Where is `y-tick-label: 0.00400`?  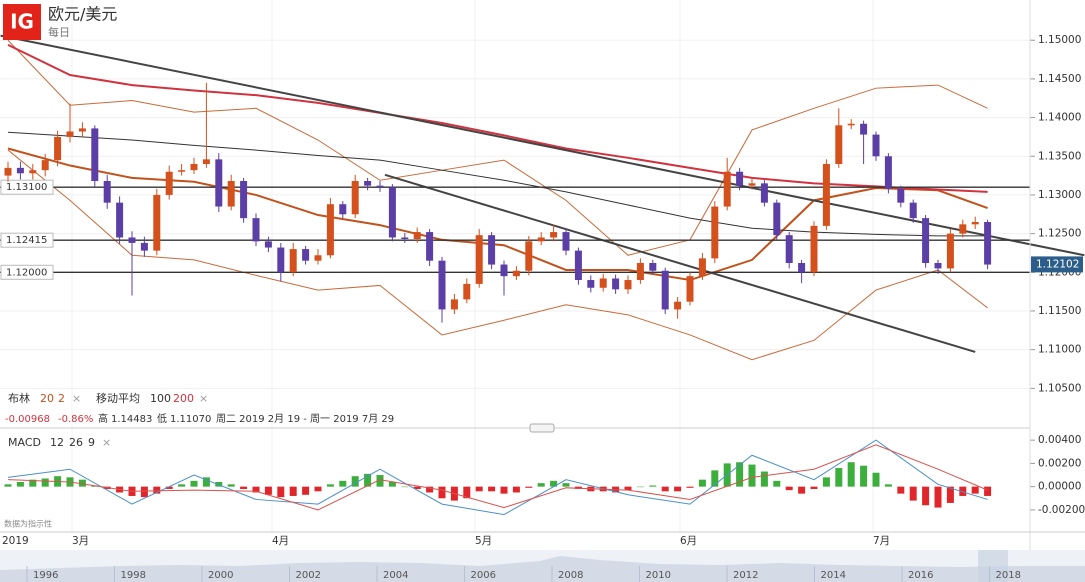 y-tick-label: 0.00400 is located at coordinates (1059, 440).